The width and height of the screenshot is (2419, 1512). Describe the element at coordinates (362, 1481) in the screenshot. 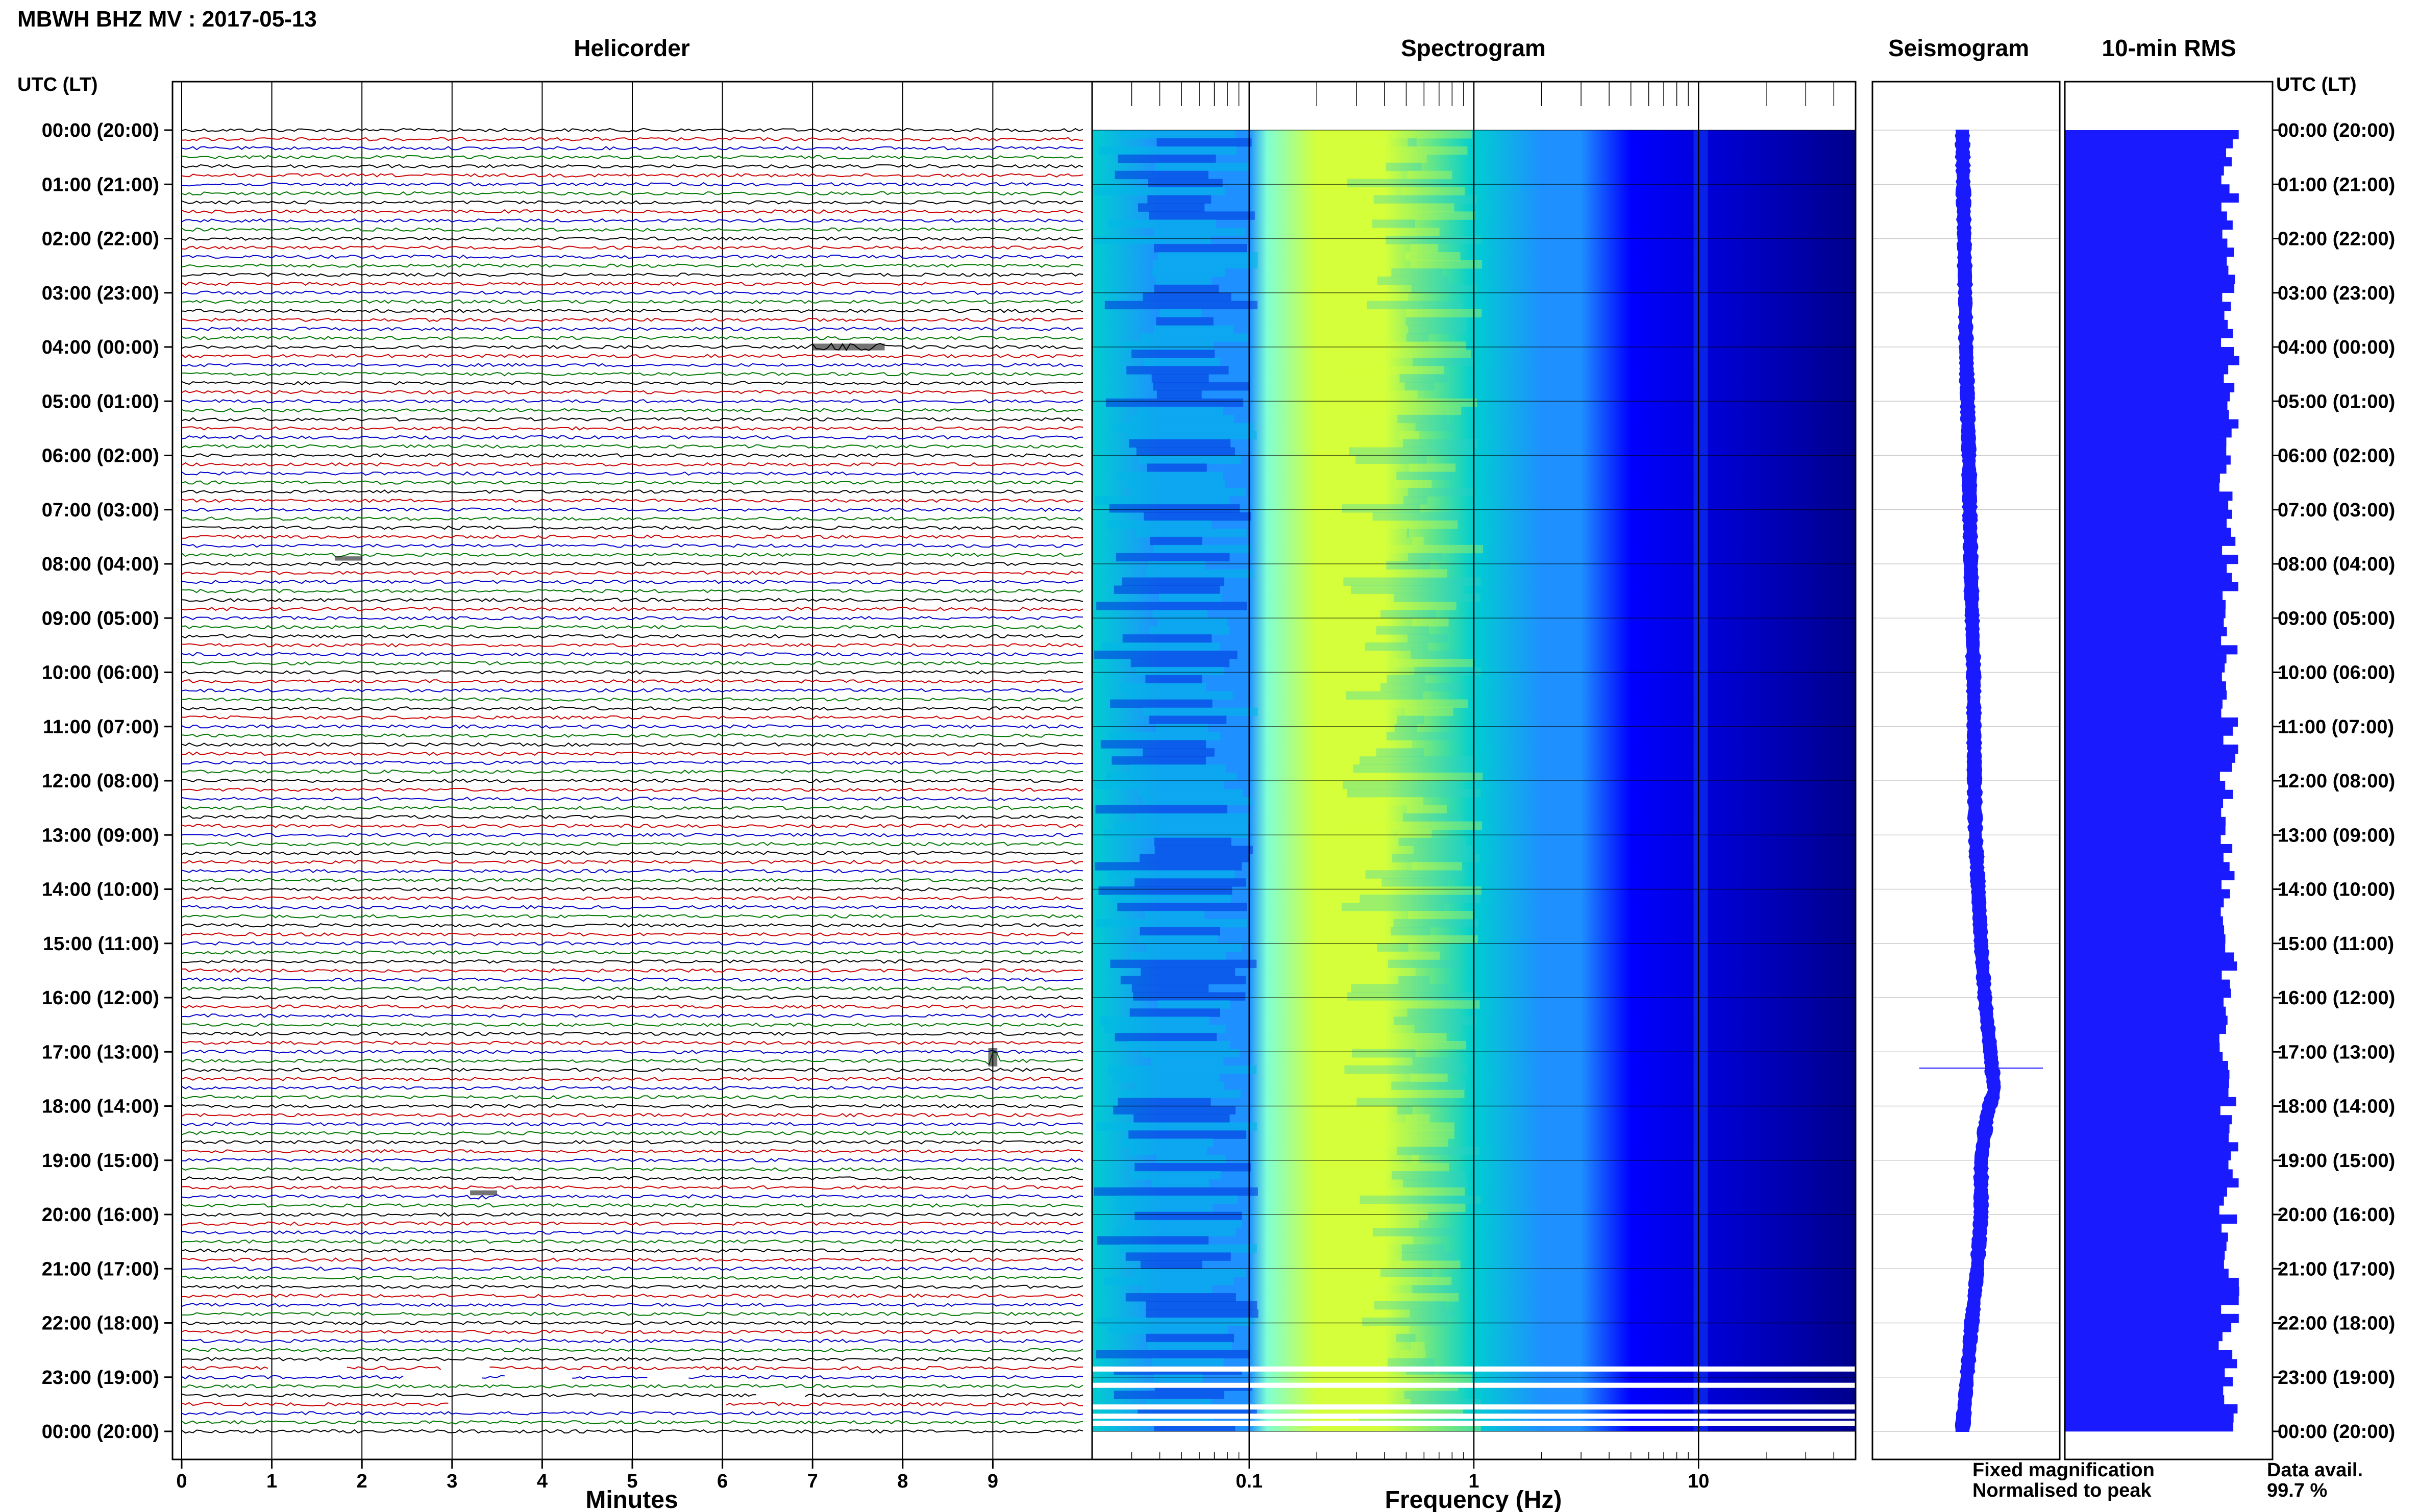

I see `minute-tick-label: 2` at that location.